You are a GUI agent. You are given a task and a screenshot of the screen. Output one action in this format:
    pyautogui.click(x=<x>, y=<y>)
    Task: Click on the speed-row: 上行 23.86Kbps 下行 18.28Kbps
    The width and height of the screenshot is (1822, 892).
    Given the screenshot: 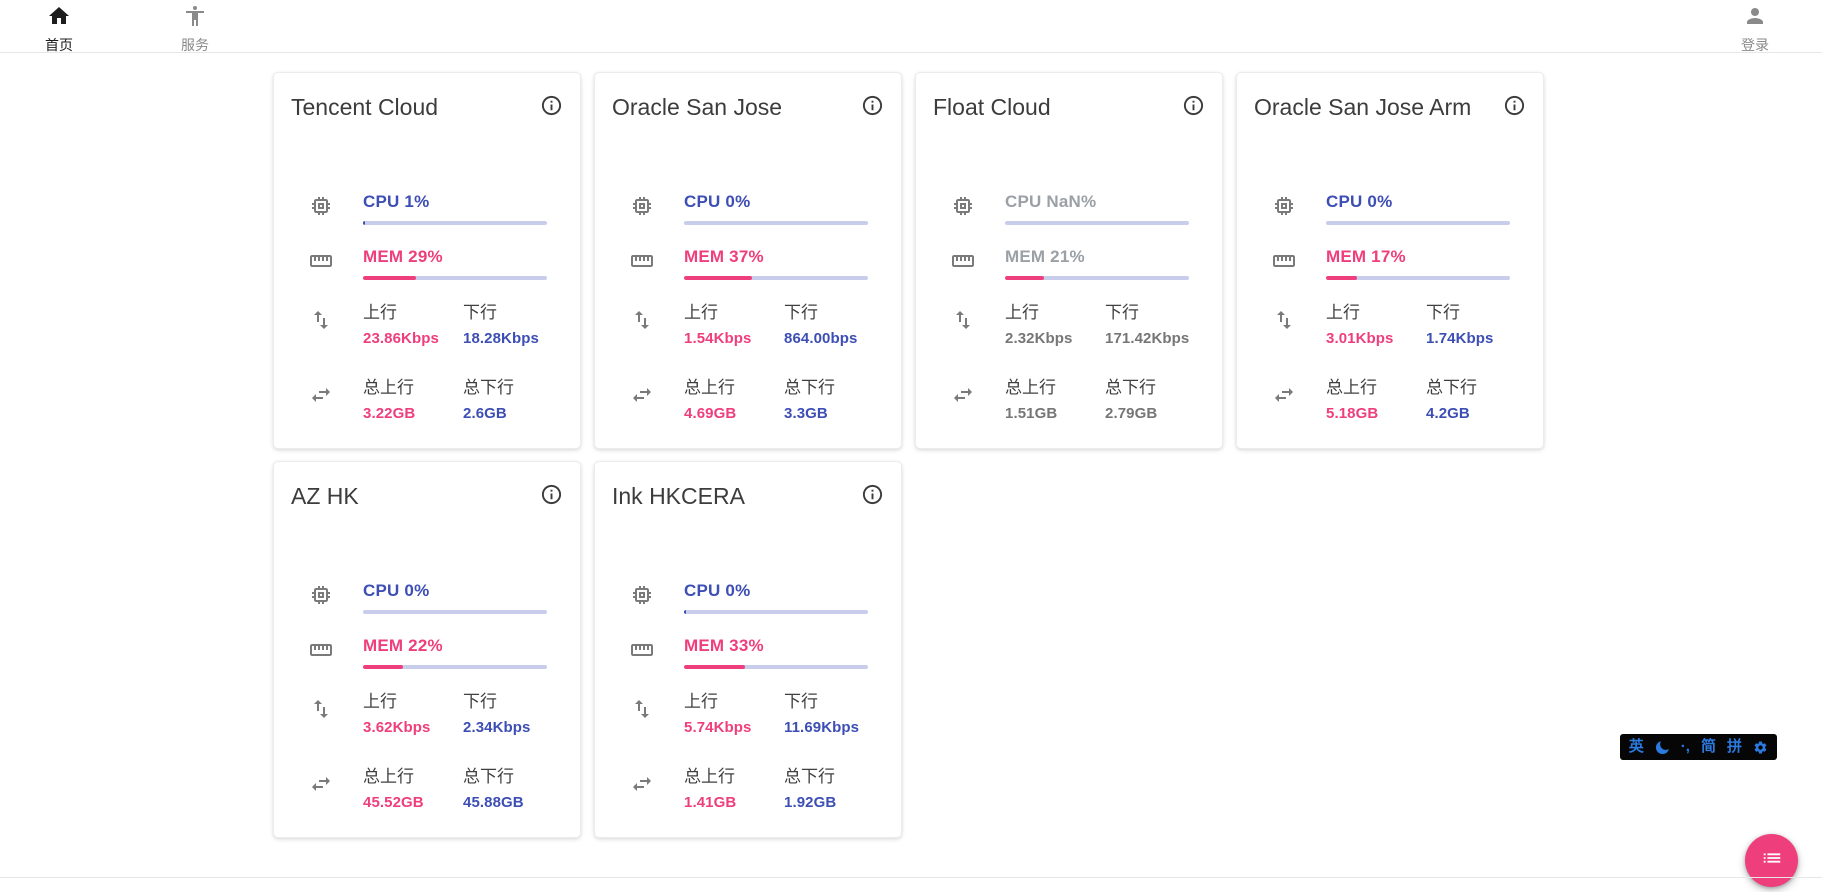 What is the action you would take?
    pyautogui.click(x=436, y=322)
    